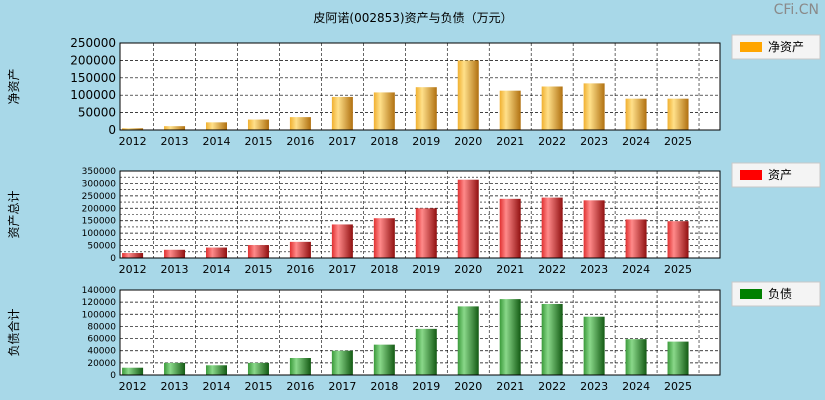 The width and height of the screenshot is (825, 400). Describe the element at coordinates (786, 47) in the screenshot. I see `legend-label: 净资产` at that location.